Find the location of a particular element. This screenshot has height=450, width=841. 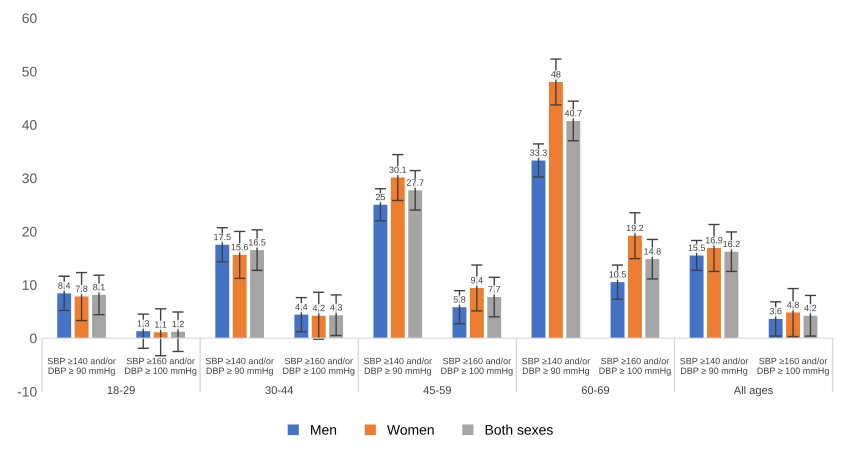

data-label: 15.5 is located at coordinates (697, 247).